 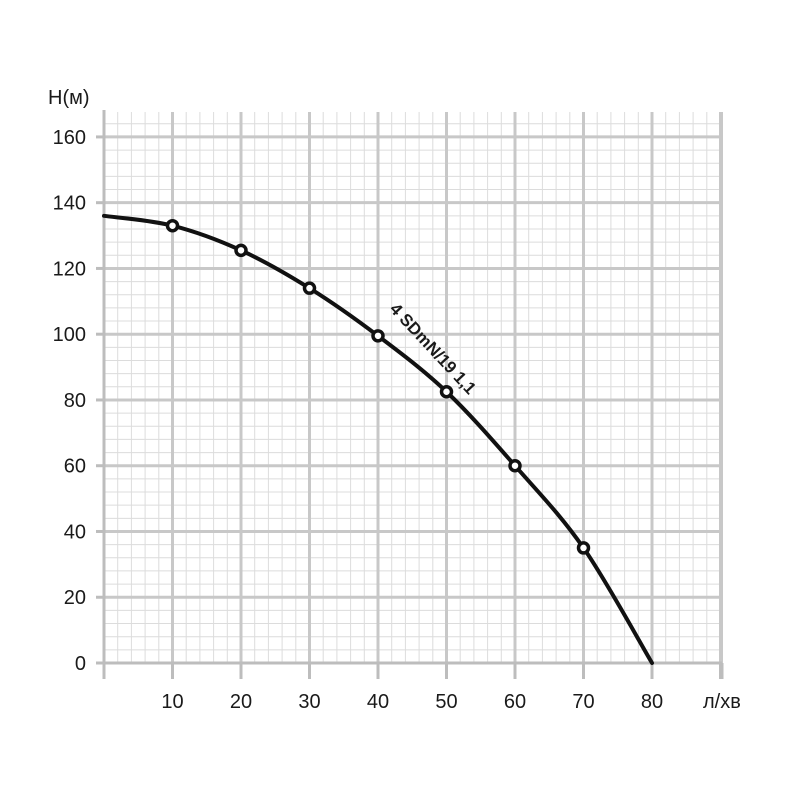 What do you see at coordinates (446, 702) in the screenshot?
I see `x-tick-label: 50` at bounding box center [446, 702].